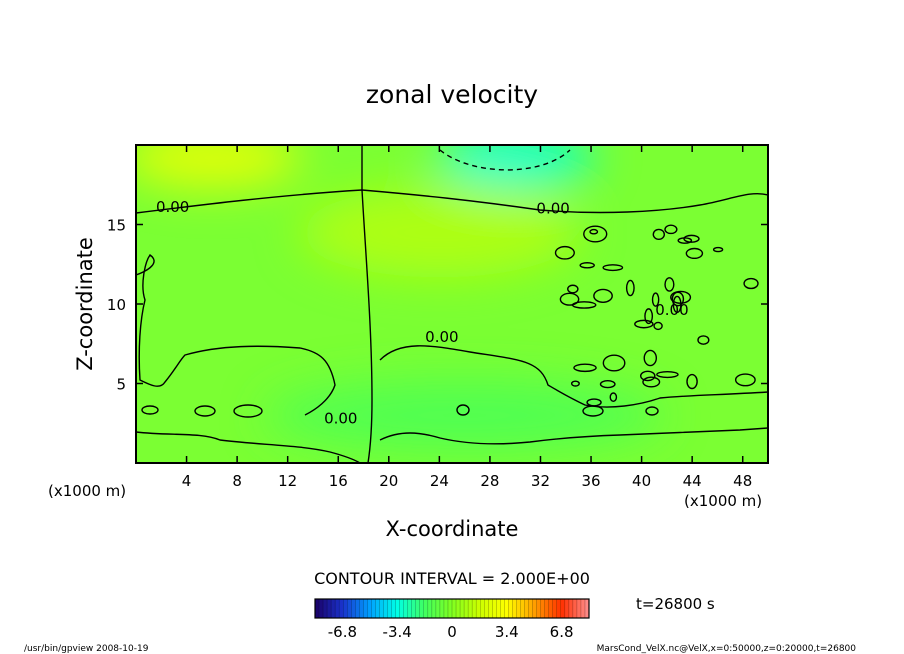  Describe the element at coordinates (219, 166) in the screenshot. I see `field-region-positive-top-left` at that location.